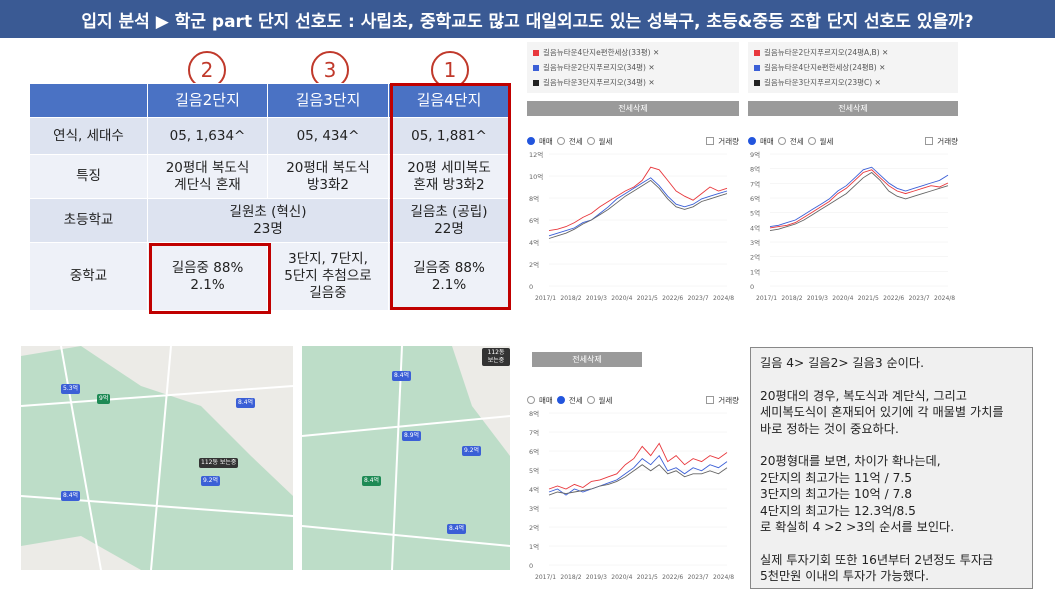 The height and width of the screenshot is (594, 1055). I want to click on x-tick-label: 2021/5, so click(647, 577).